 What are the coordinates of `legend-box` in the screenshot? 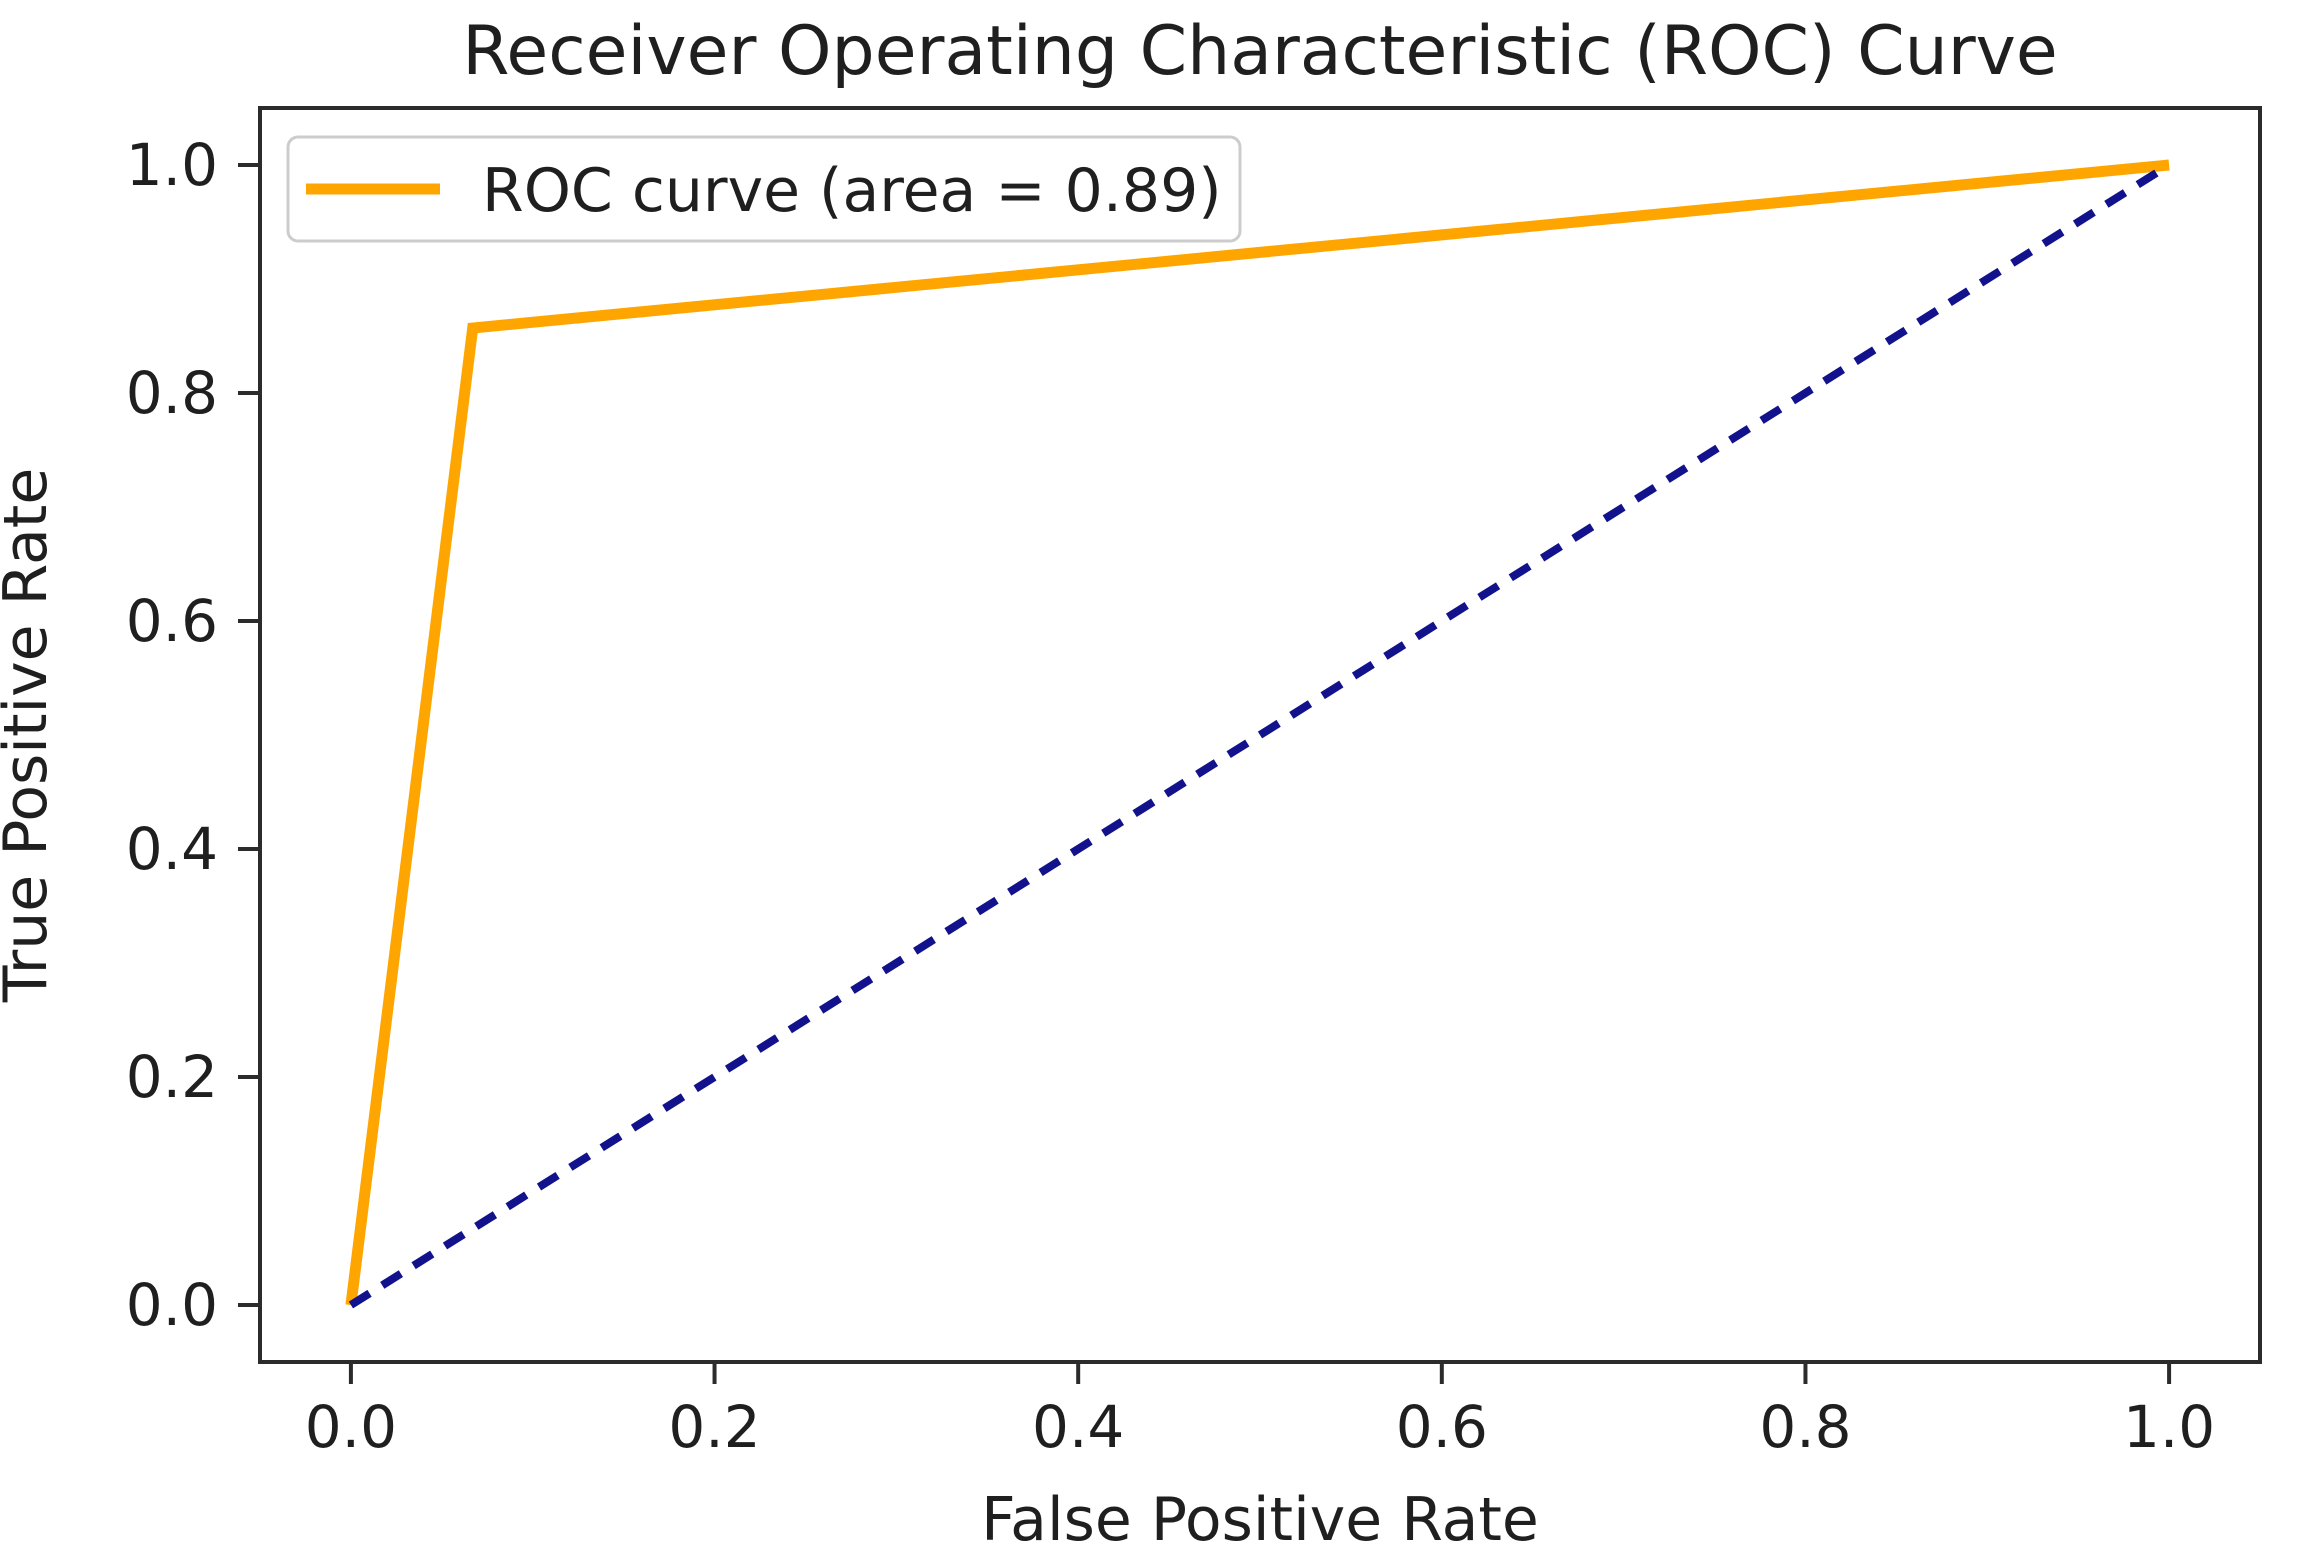 It's located at (764, 189).